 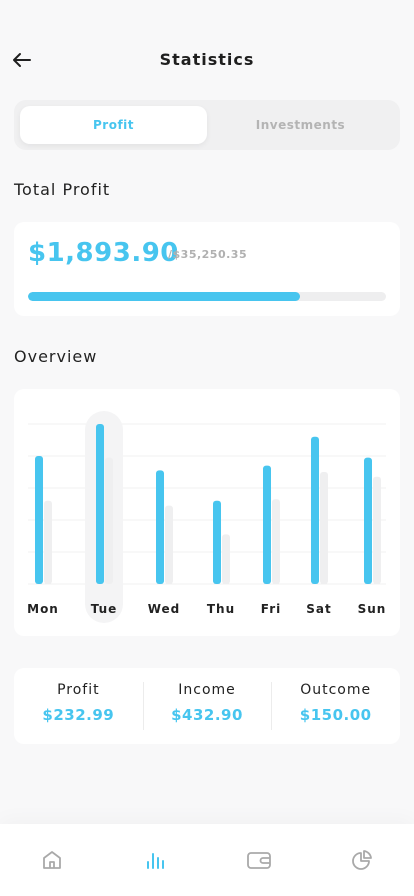 I want to click on nav-home, so click(x=52, y=860).